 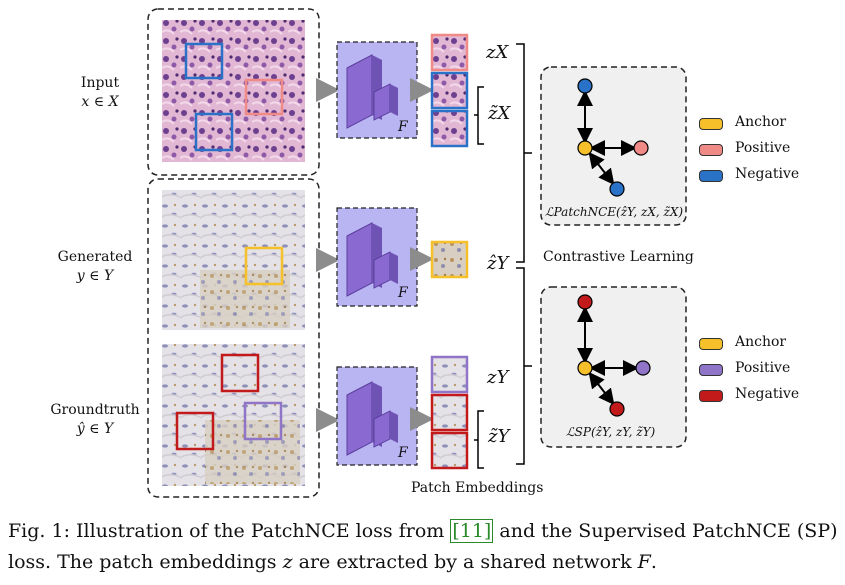 What do you see at coordinates (95, 266) in the screenshot?
I see `label-generated: Generated y ∈ Y` at bounding box center [95, 266].